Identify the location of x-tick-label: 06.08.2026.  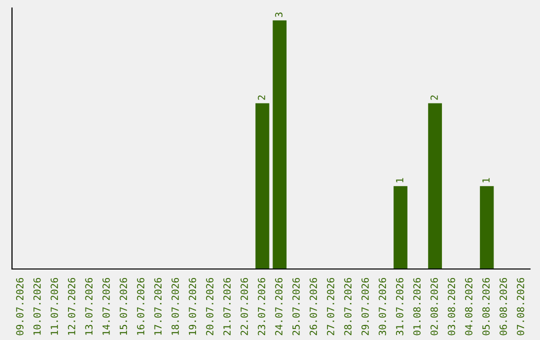
(503, 307).